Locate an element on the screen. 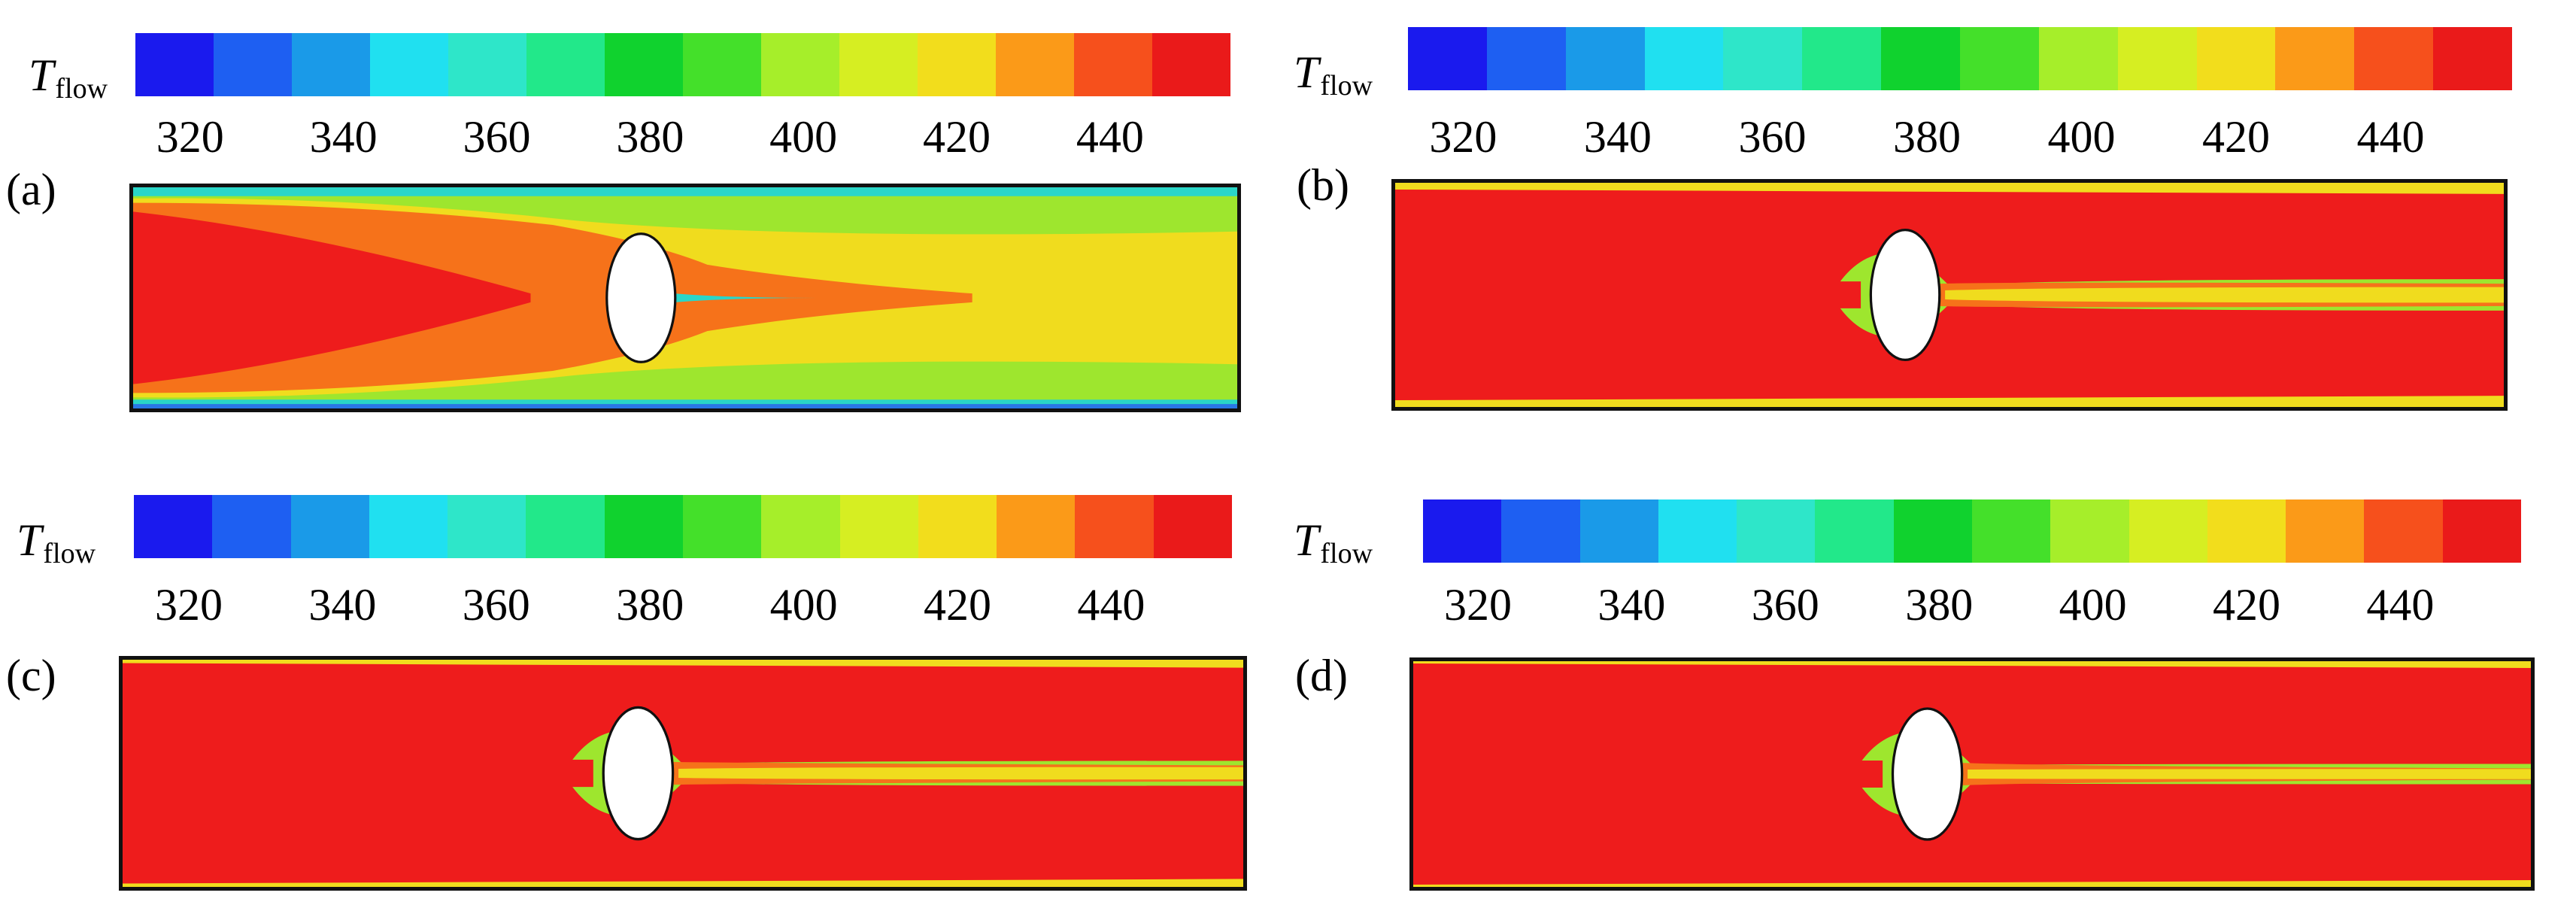 This screenshot has height=920, width=2576. panel-label: (a) is located at coordinates (31, 189).